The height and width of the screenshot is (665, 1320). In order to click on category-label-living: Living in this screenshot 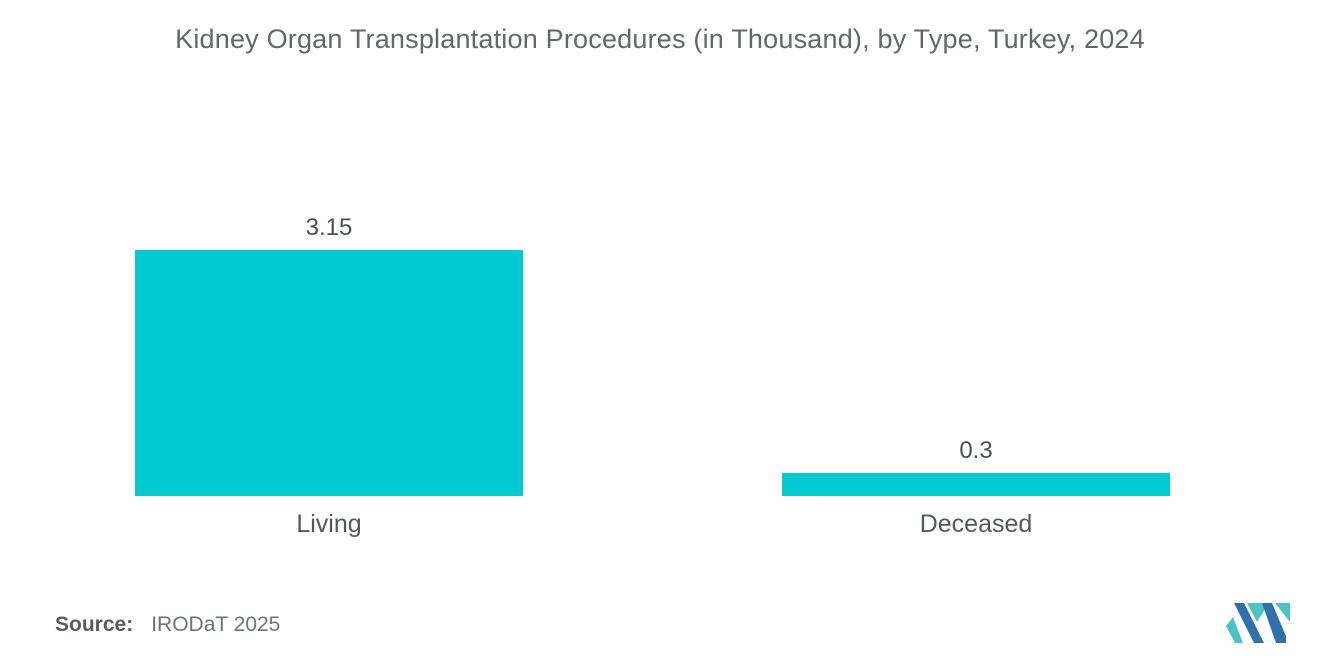, I will do `click(329, 524)`.